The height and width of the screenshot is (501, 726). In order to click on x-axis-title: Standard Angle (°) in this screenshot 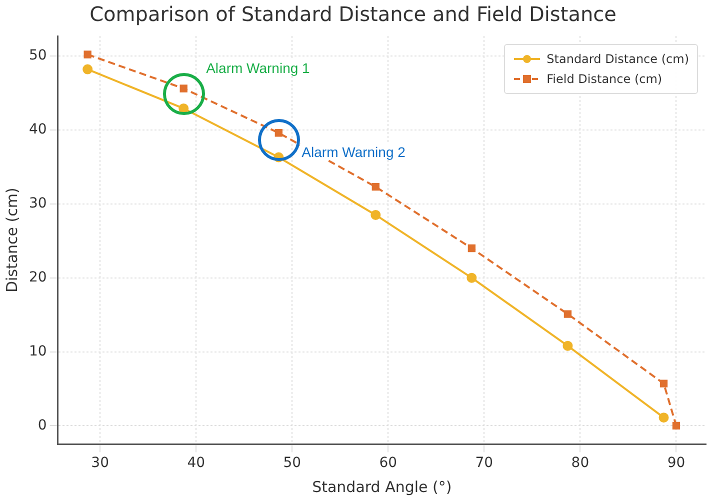, I will do `click(382, 487)`.